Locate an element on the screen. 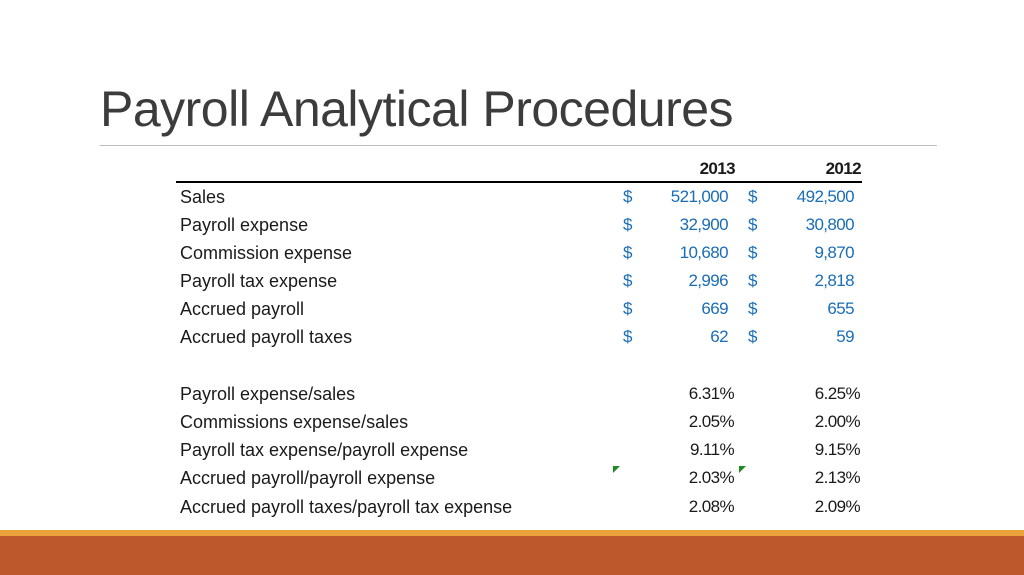  table-row: Commissions expense/sales 2.05% 2.00% is located at coordinates (512, 423).